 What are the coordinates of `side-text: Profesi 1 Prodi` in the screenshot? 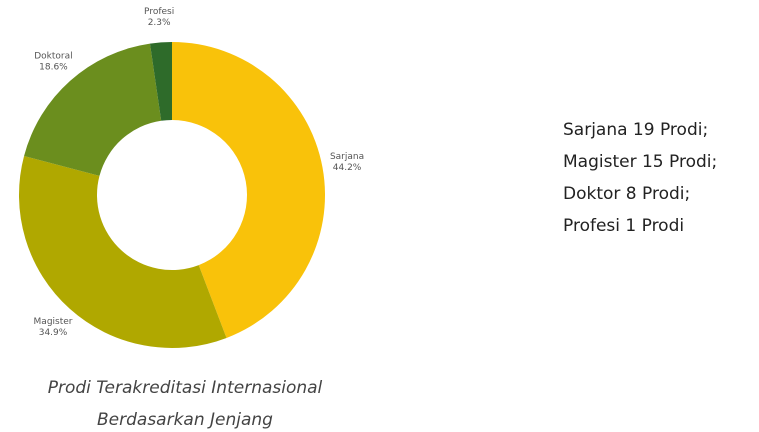 It's located at (623, 226).